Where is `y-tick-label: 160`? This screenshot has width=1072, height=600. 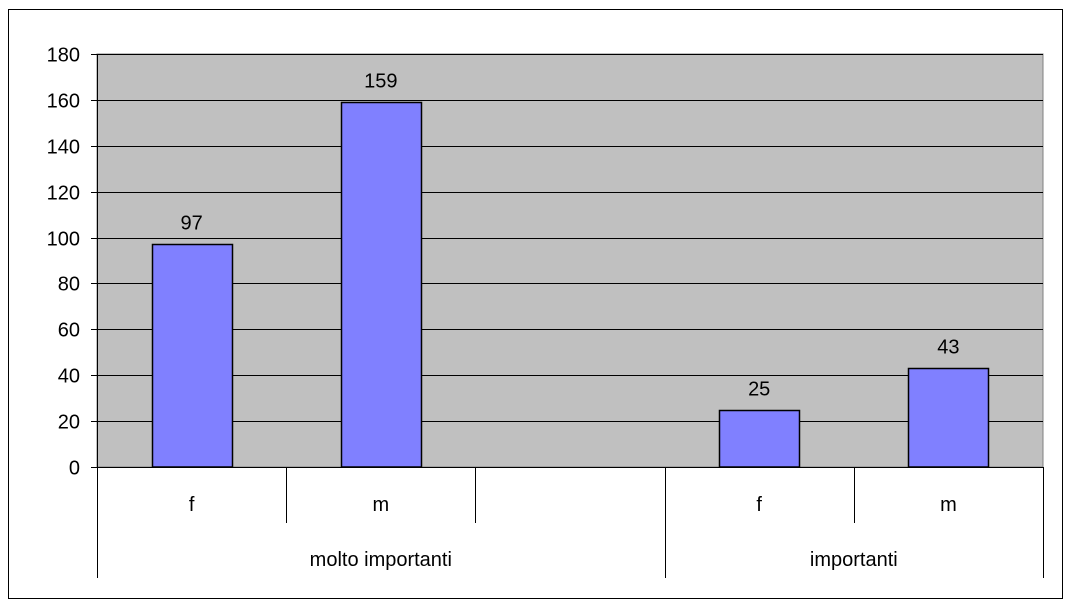 y-tick-label: 160 is located at coordinates (63, 102).